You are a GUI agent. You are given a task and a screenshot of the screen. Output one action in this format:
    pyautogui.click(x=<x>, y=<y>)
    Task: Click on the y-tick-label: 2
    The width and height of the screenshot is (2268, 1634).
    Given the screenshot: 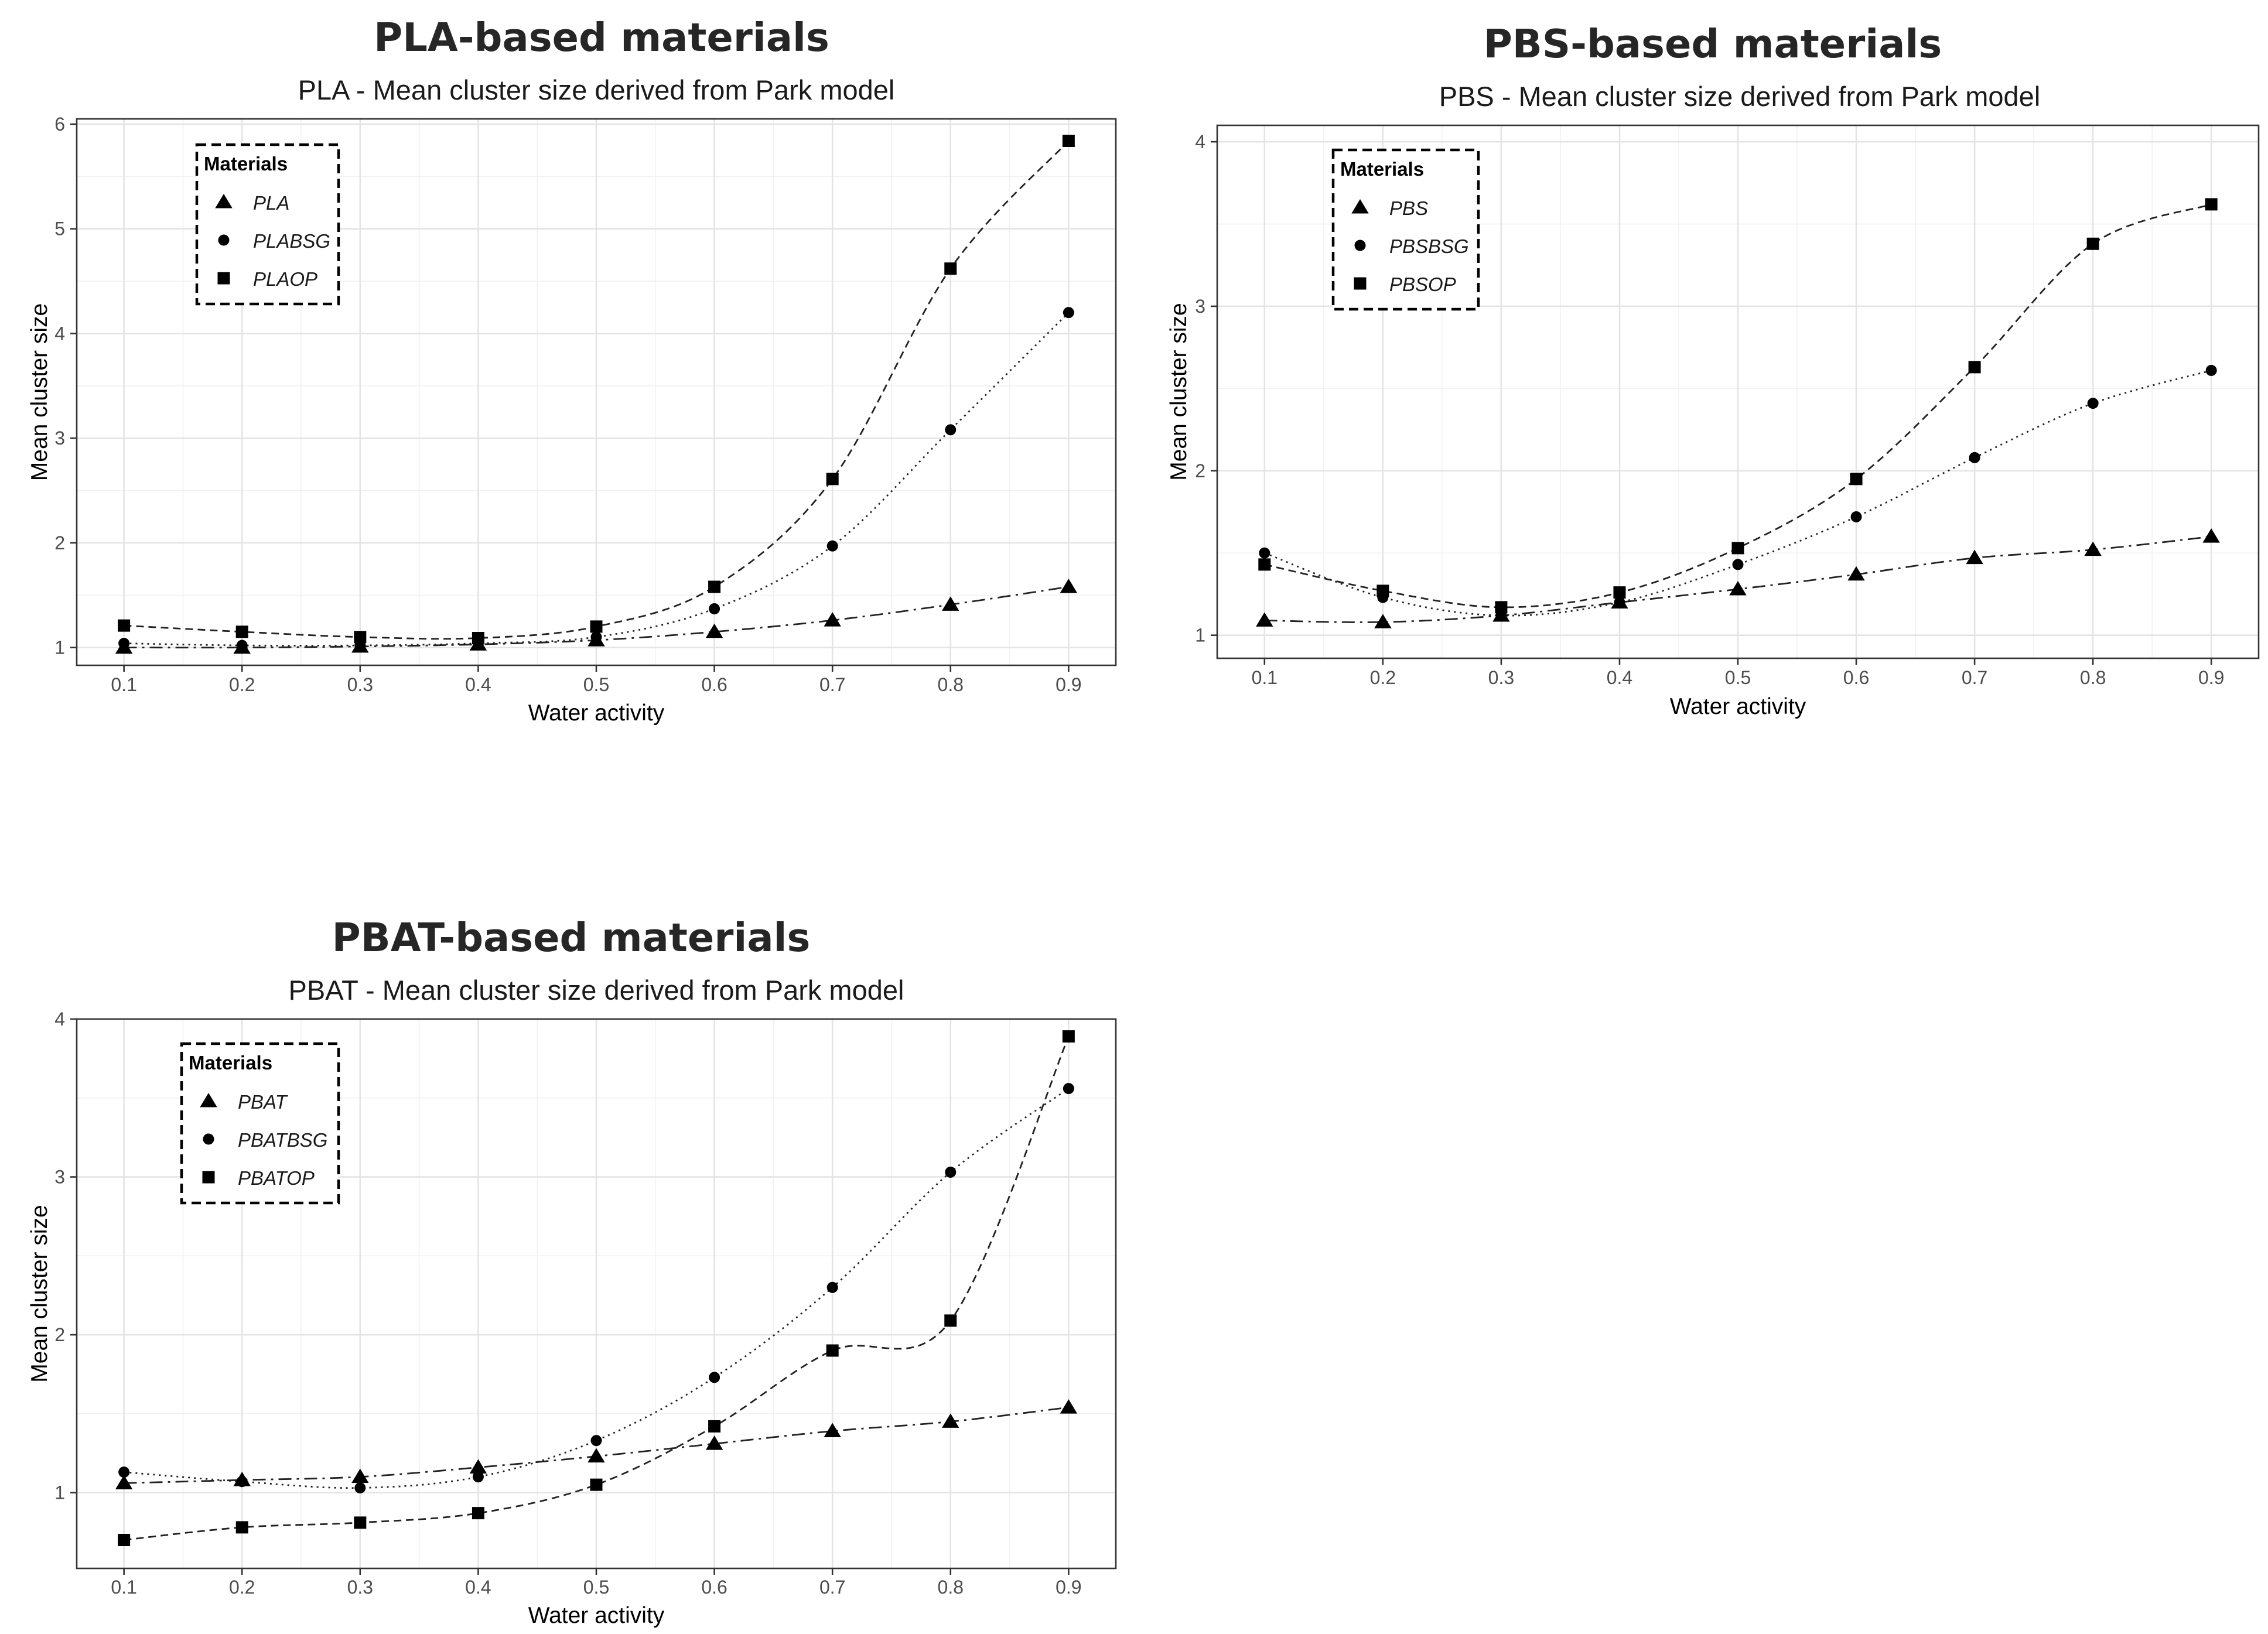 What is the action you would take?
    pyautogui.click(x=59, y=542)
    